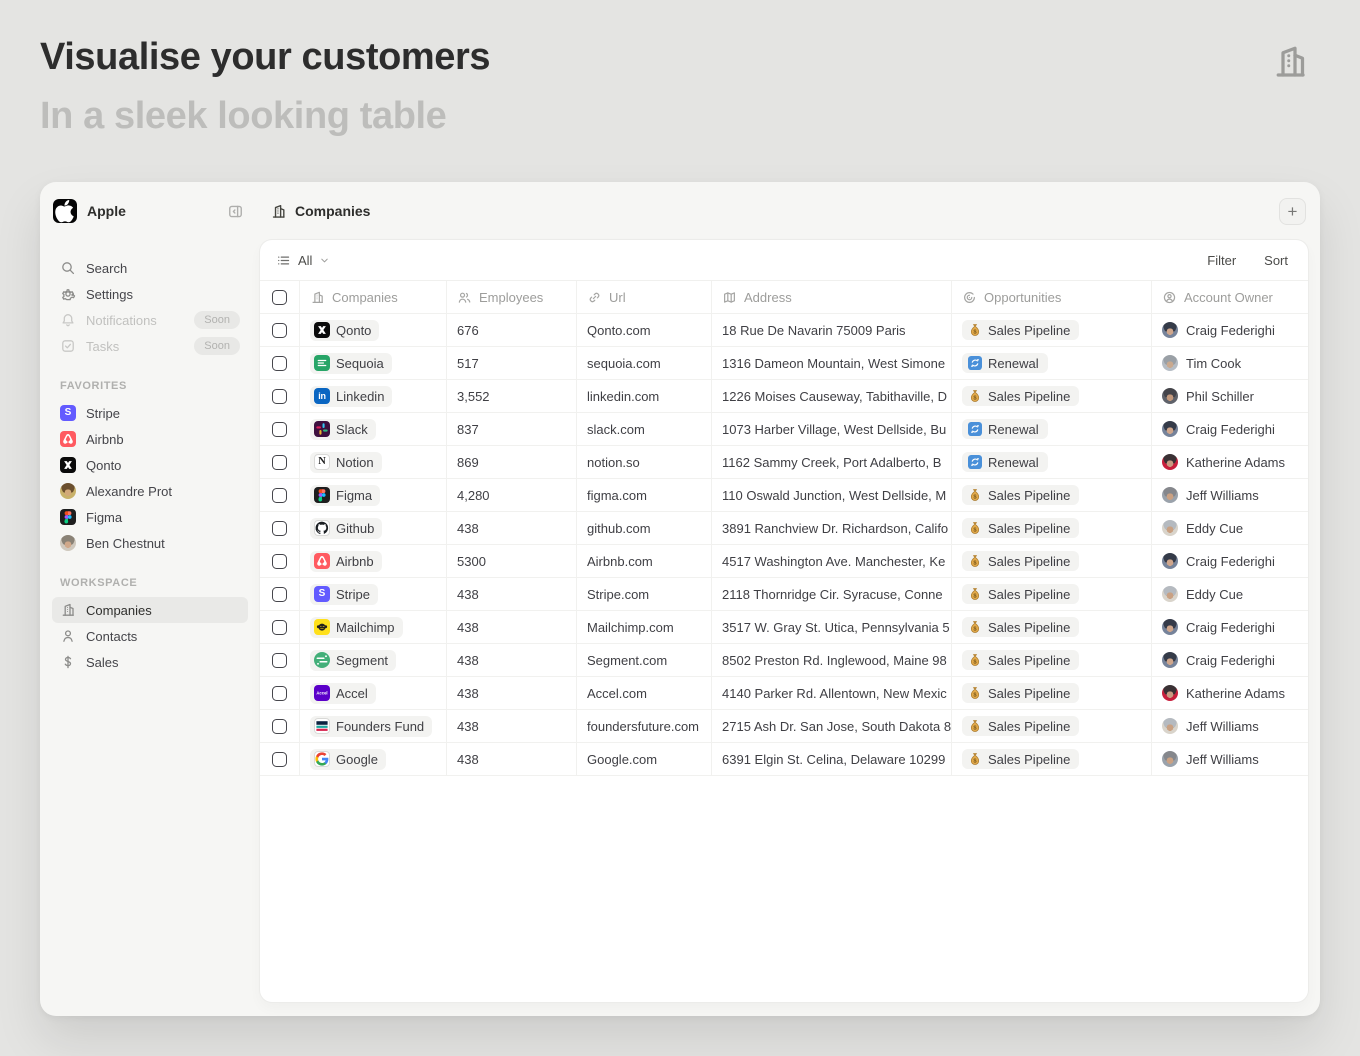  Describe the element at coordinates (373, 297) in the screenshot. I see `column-header-companies: Companies` at that location.